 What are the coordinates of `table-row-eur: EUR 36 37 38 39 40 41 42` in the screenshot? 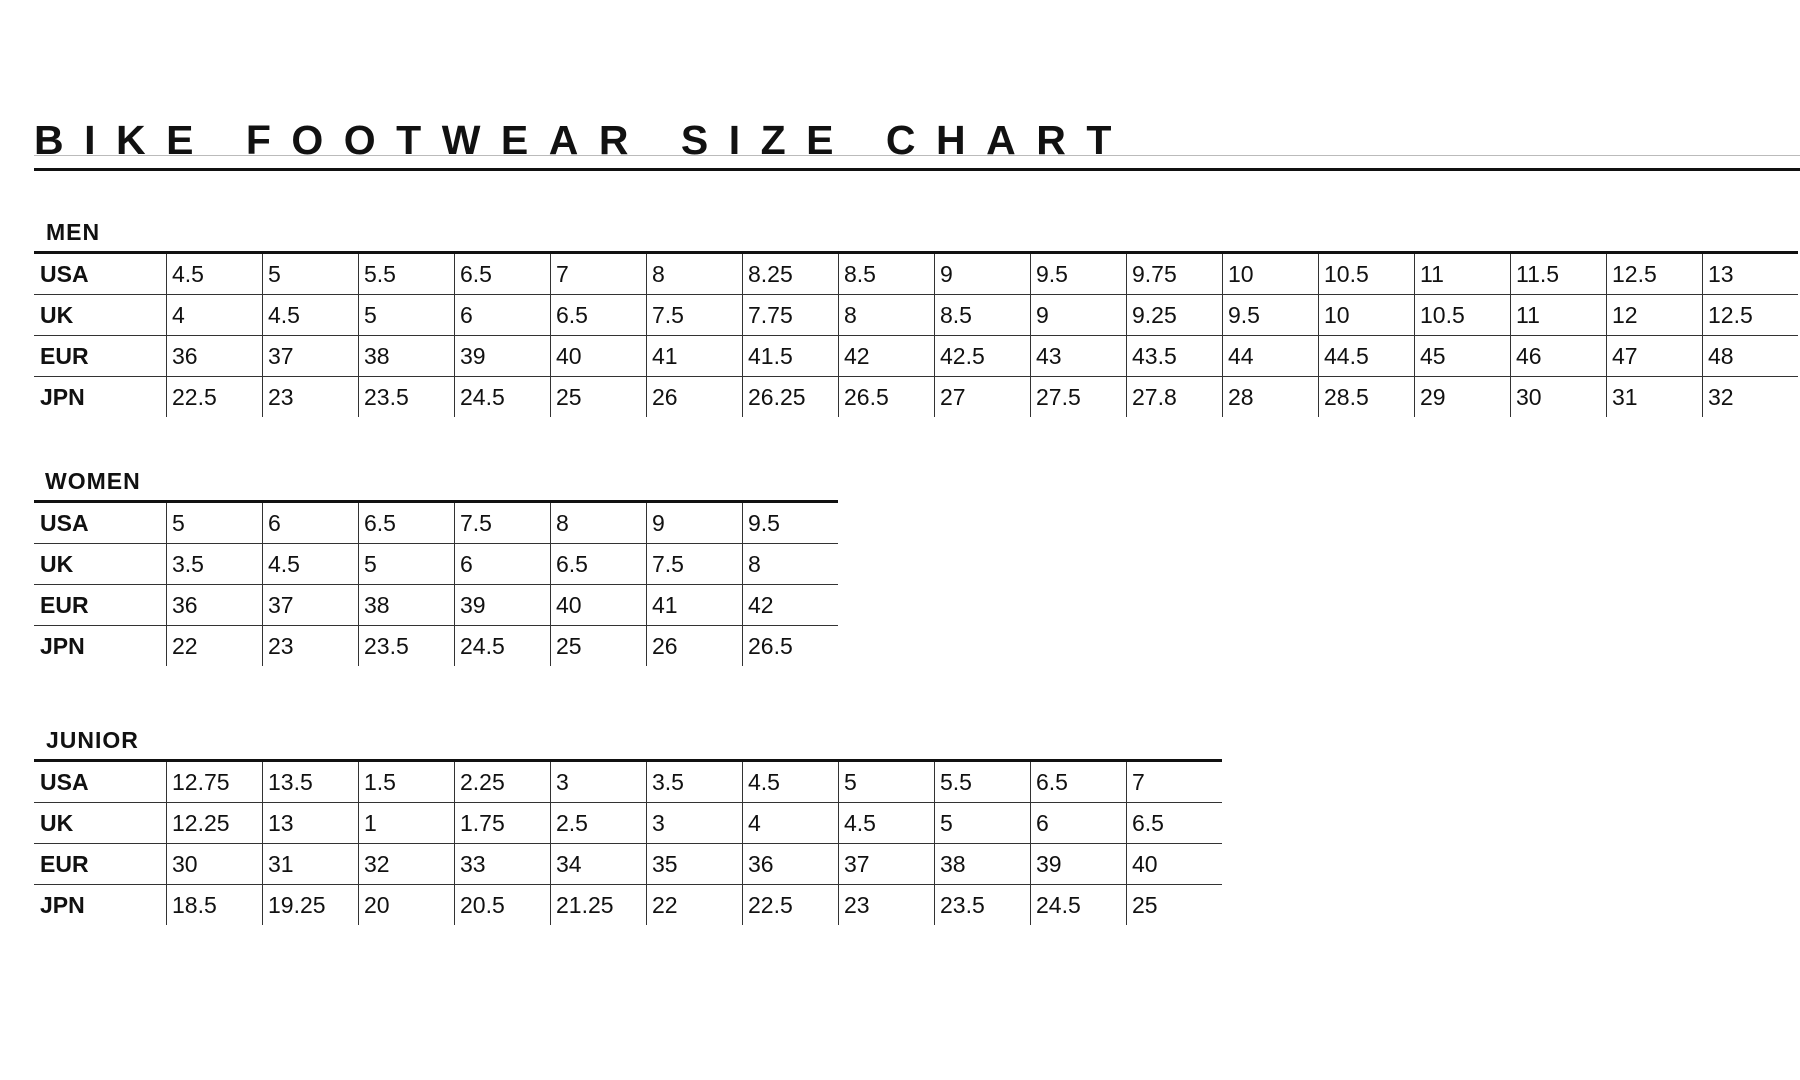 It's located at (436, 605).